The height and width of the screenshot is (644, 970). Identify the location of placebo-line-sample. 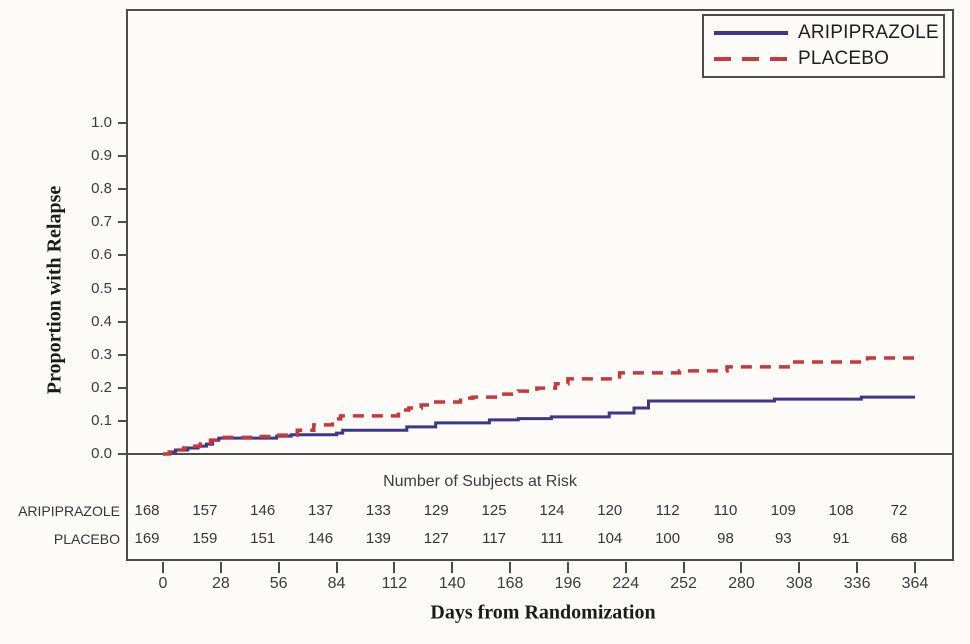
(751, 59).